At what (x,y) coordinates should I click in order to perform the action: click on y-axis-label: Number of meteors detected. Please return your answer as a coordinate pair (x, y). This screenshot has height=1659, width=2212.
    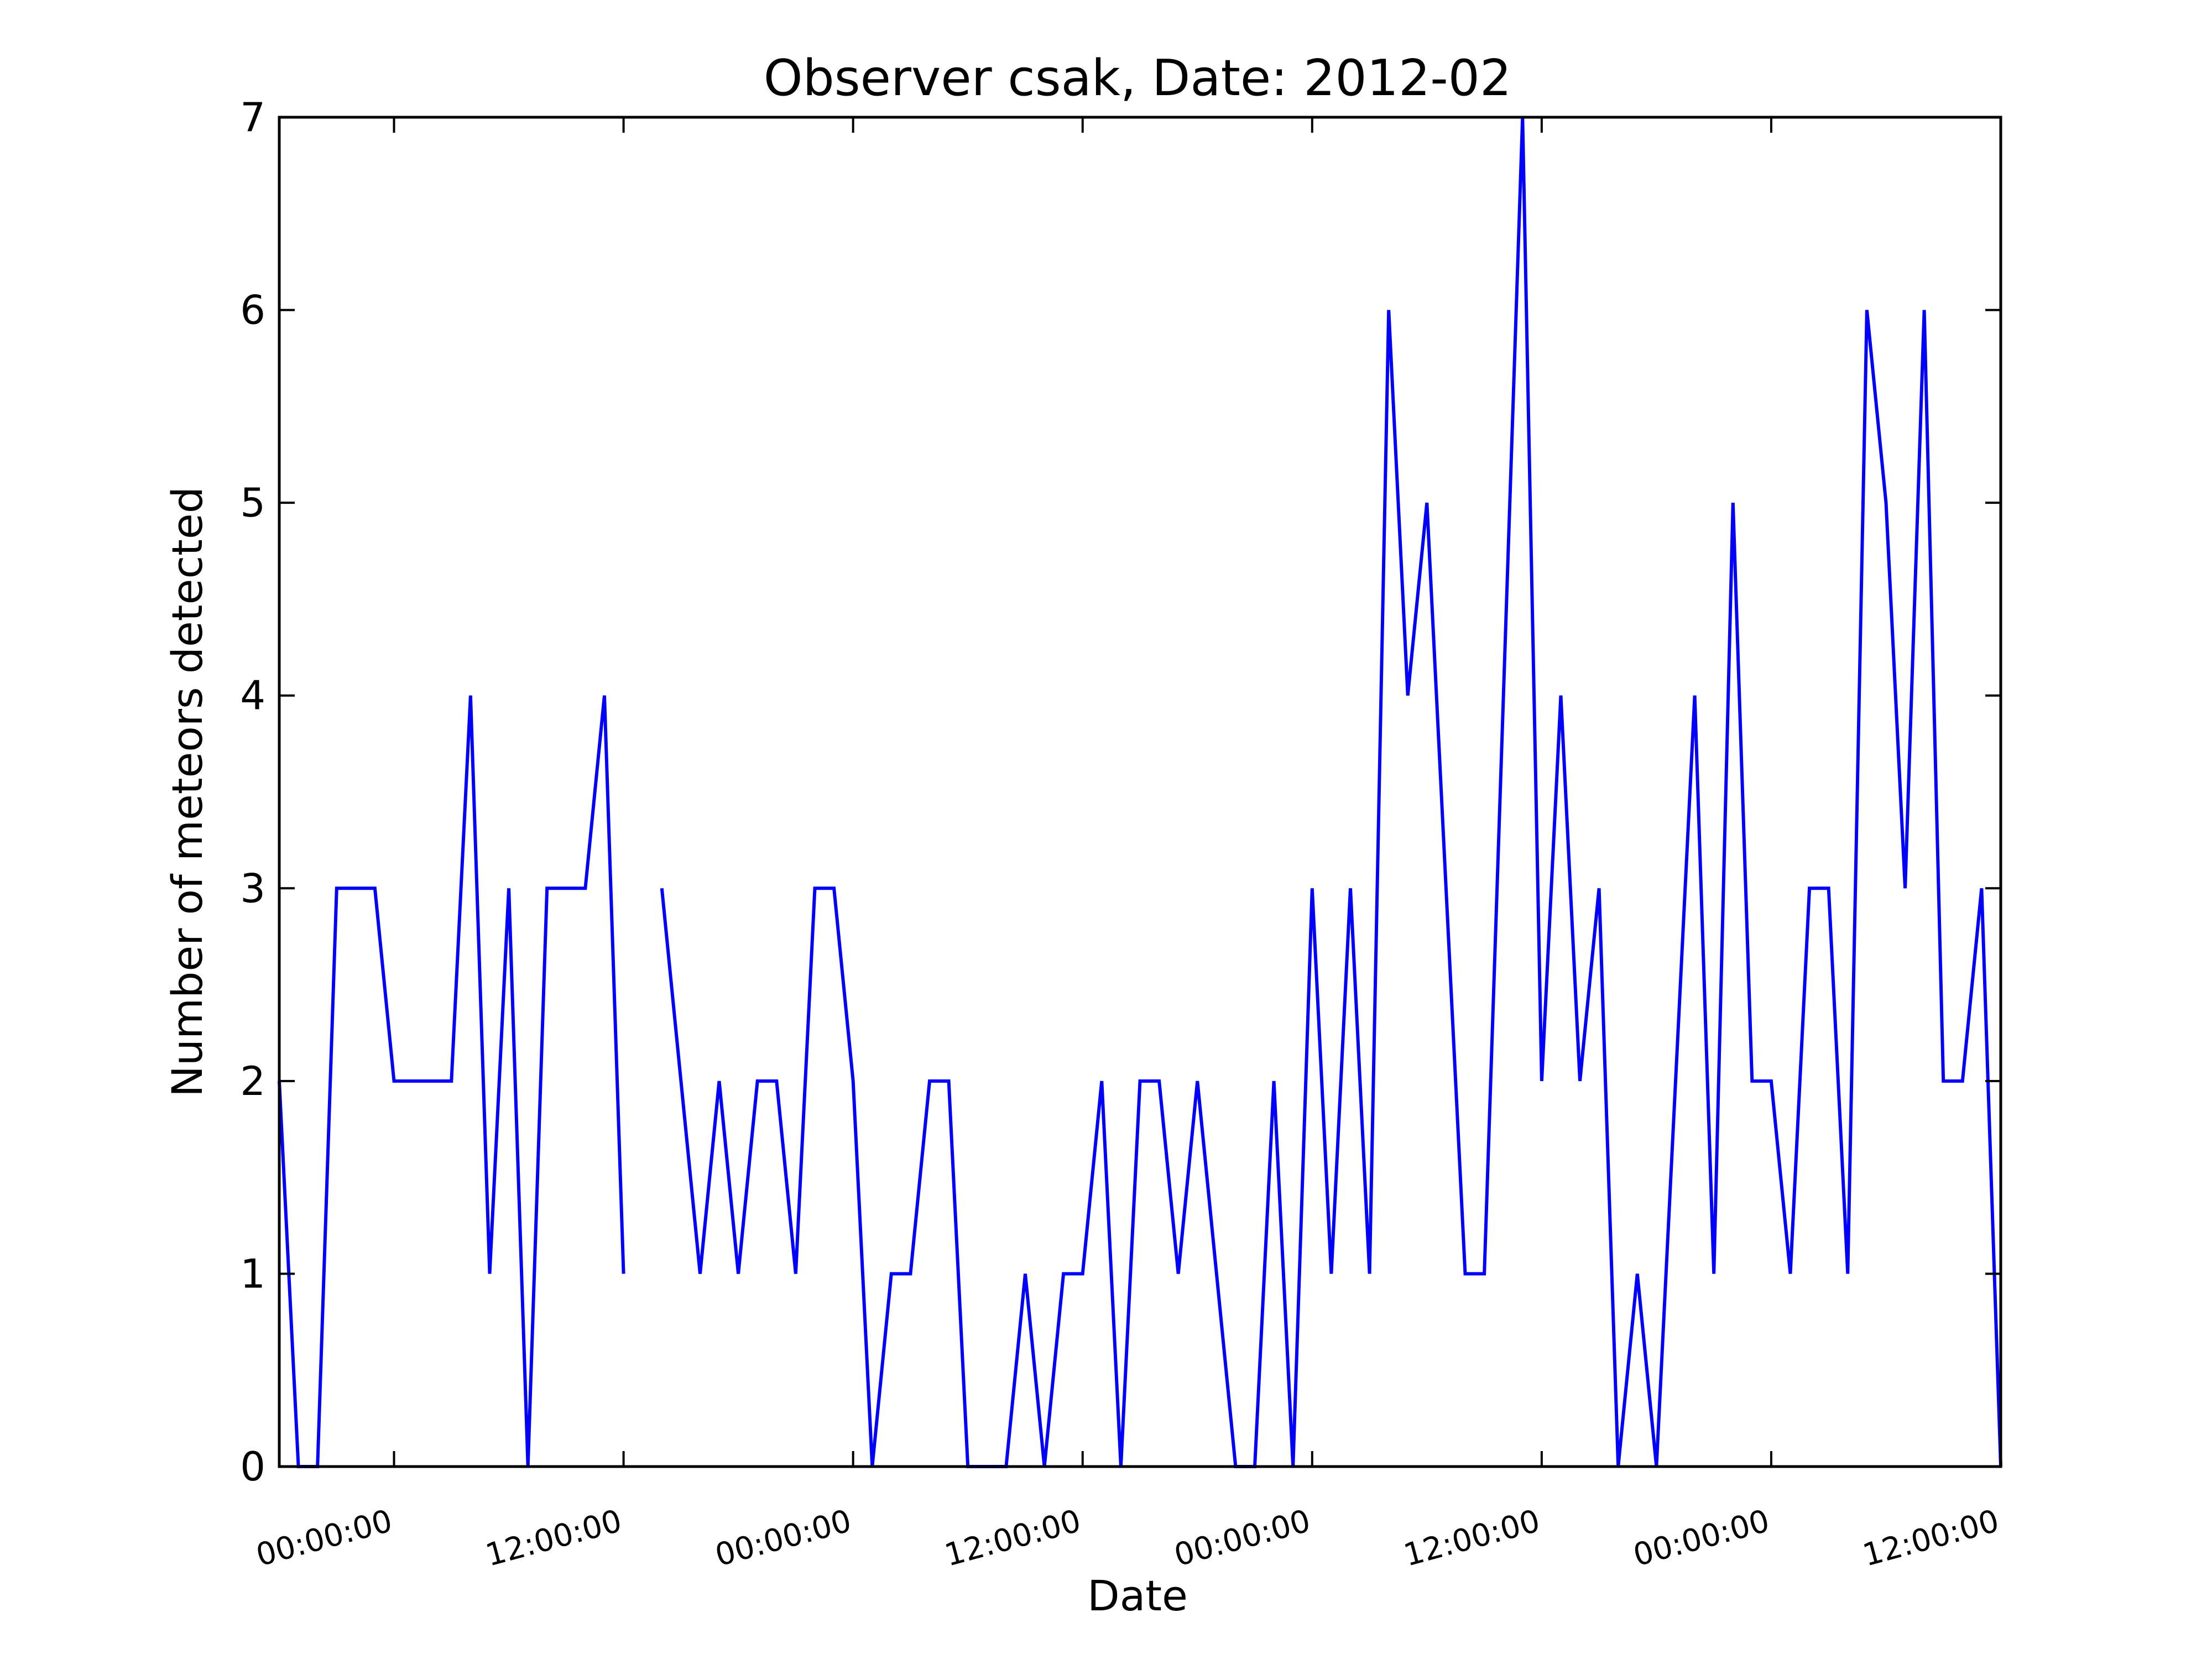
    Looking at the image, I should click on (188, 792).